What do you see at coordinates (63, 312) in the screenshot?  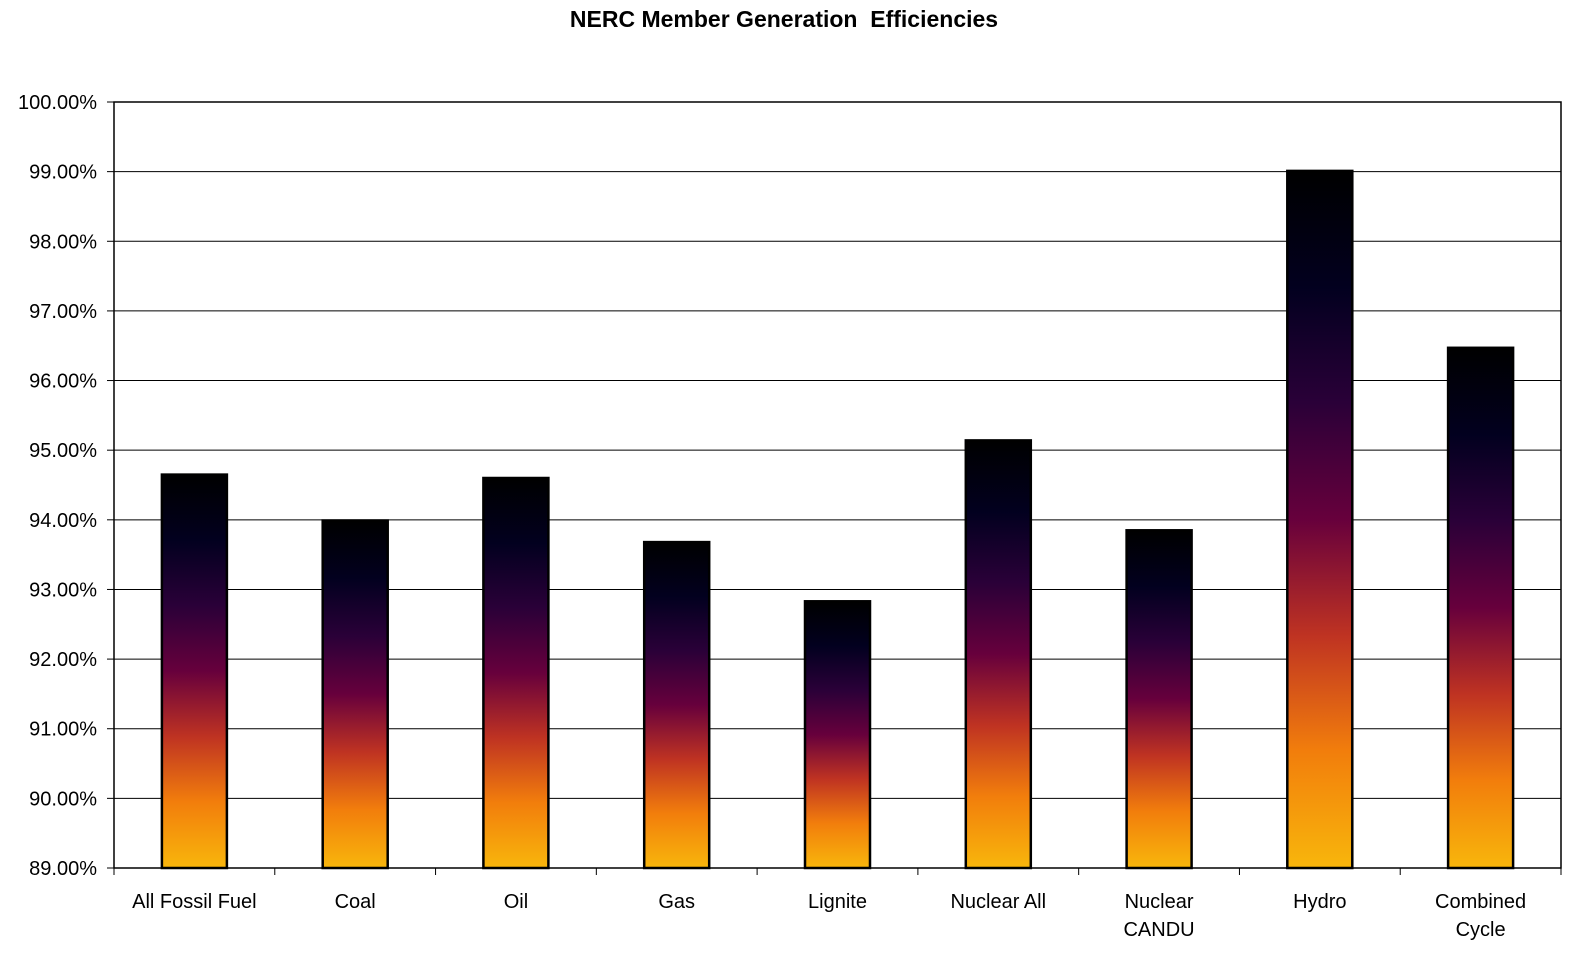 I see `y-tick-label: 97.00%` at bounding box center [63, 312].